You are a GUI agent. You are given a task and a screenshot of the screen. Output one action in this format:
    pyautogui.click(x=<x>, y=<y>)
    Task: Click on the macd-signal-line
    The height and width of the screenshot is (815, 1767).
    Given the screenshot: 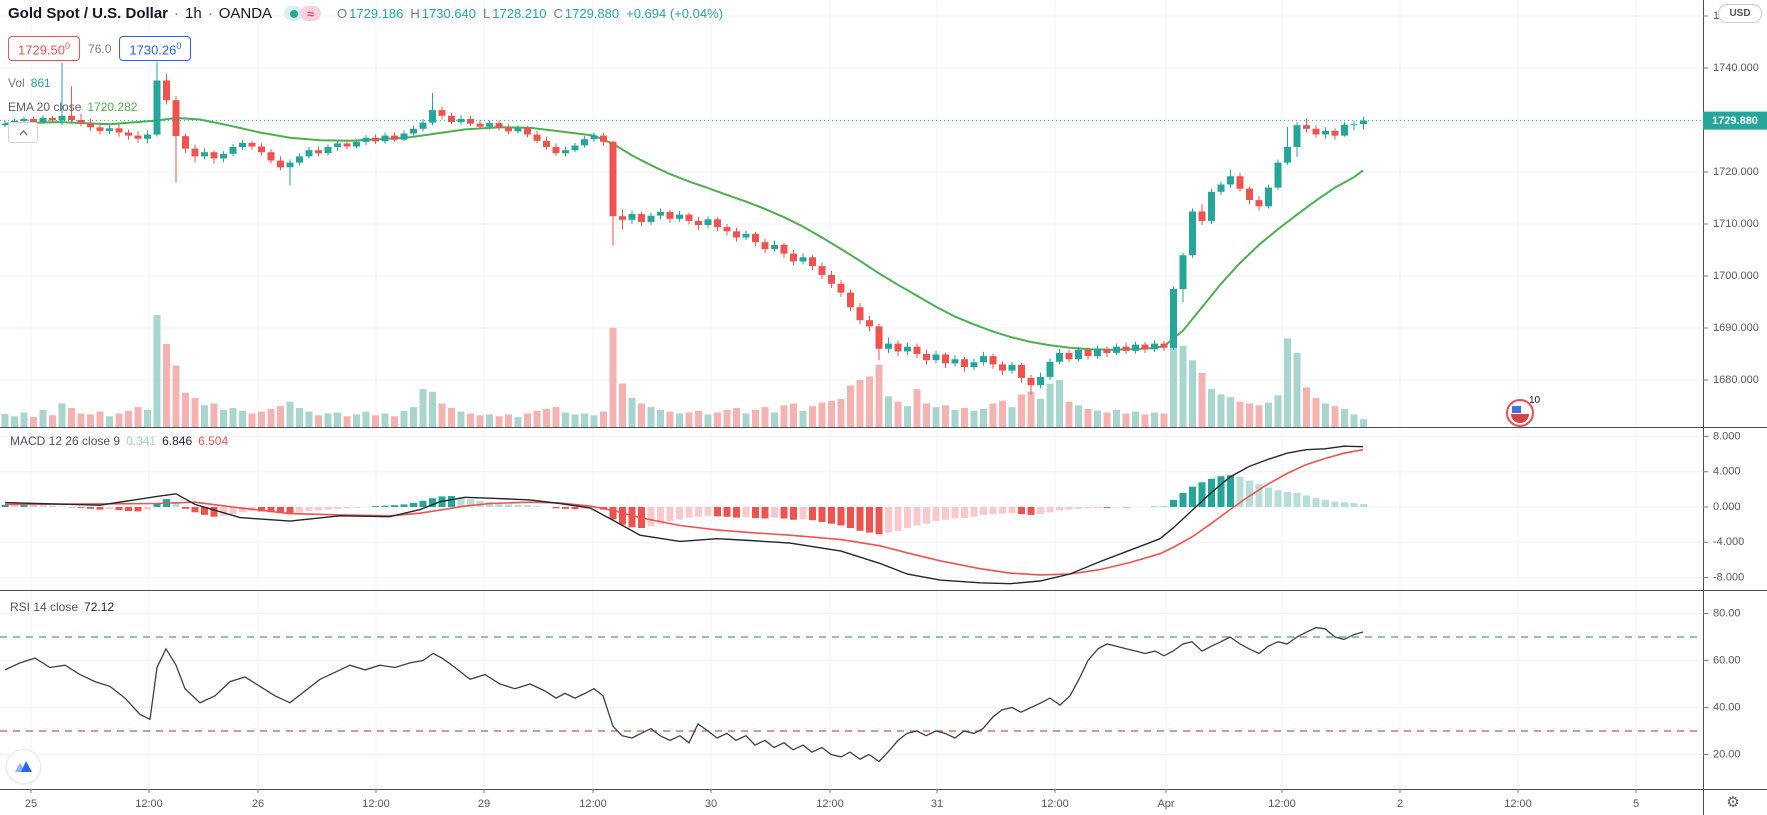 What is the action you would take?
    pyautogui.click(x=684, y=512)
    